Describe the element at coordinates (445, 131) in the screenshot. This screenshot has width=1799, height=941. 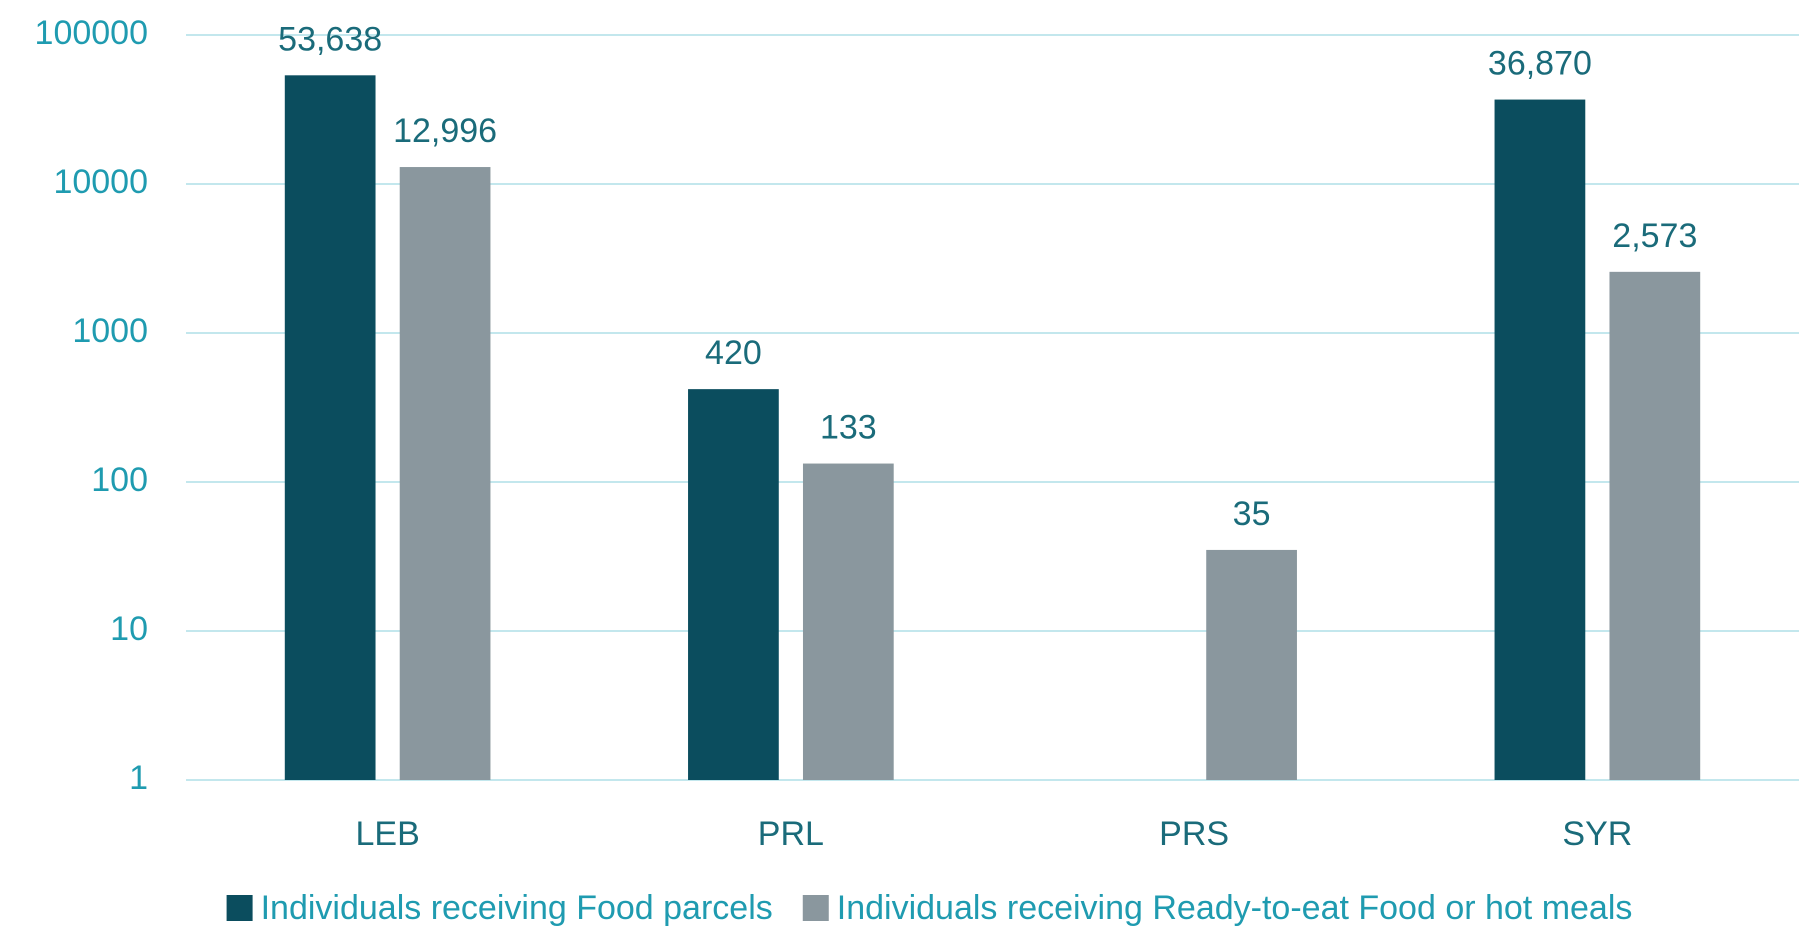
I see `value-label: 12,996` at that location.